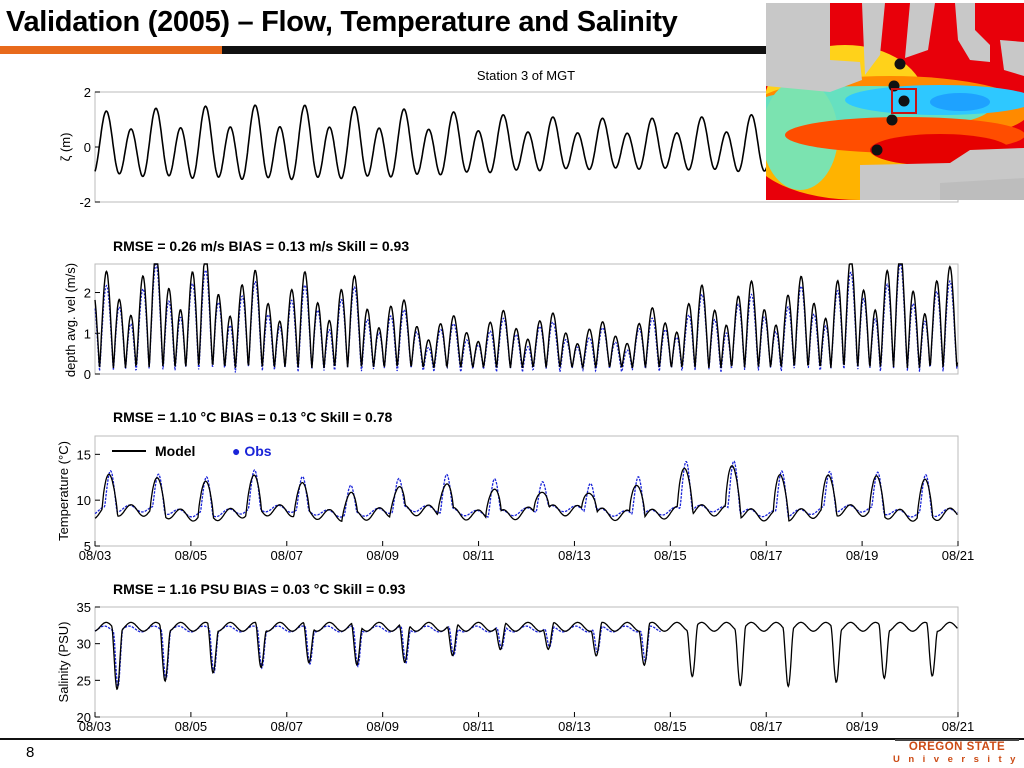  Describe the element at coordinates (88, 662) in the screenshot. I see `salinity-y-ticks: 35 30 25 20` at that location.